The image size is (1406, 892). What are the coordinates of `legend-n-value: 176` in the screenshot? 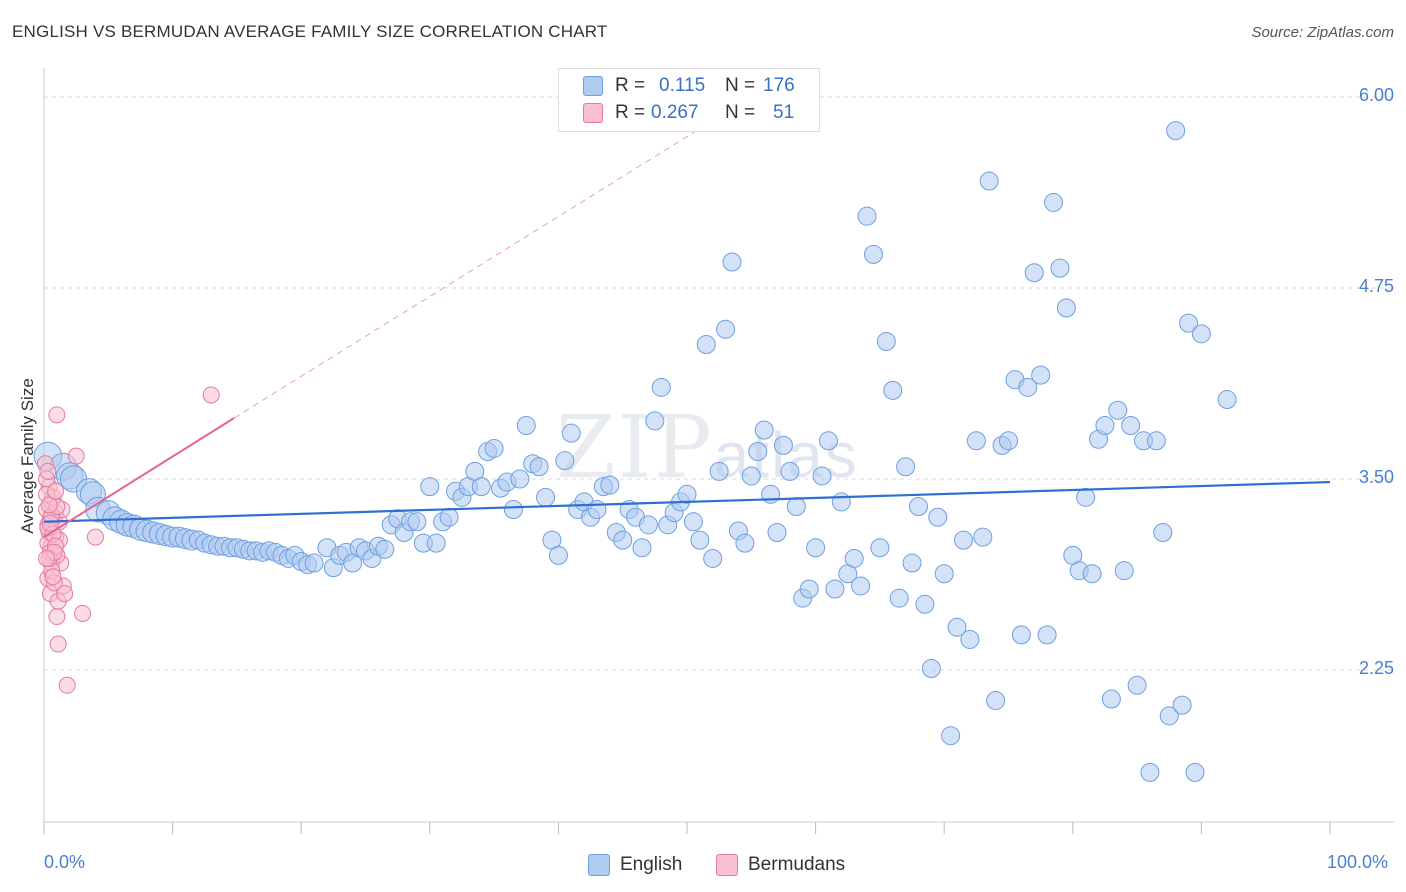 It's located at (779, 85).